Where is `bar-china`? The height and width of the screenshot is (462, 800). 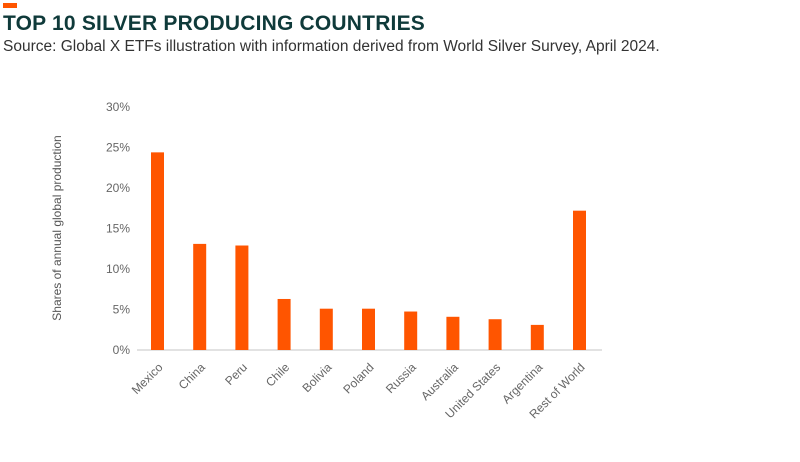
bar-china is located at coordinates (200, 296).